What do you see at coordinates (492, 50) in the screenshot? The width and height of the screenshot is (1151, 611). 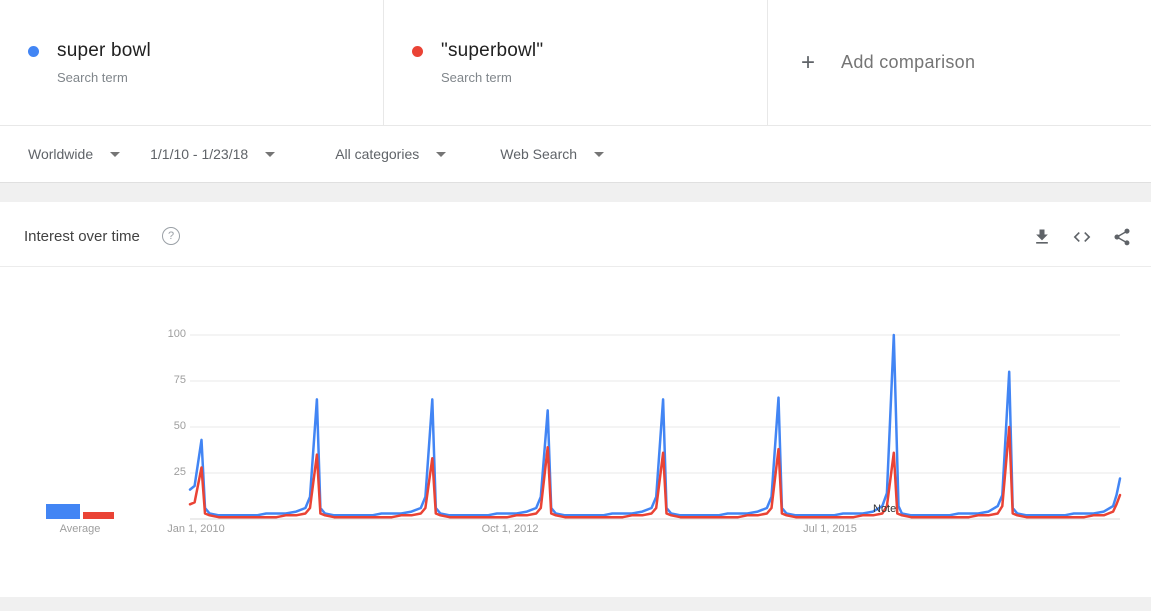 I see `term-label: "superbowl"` at bounding box center [492, 50].